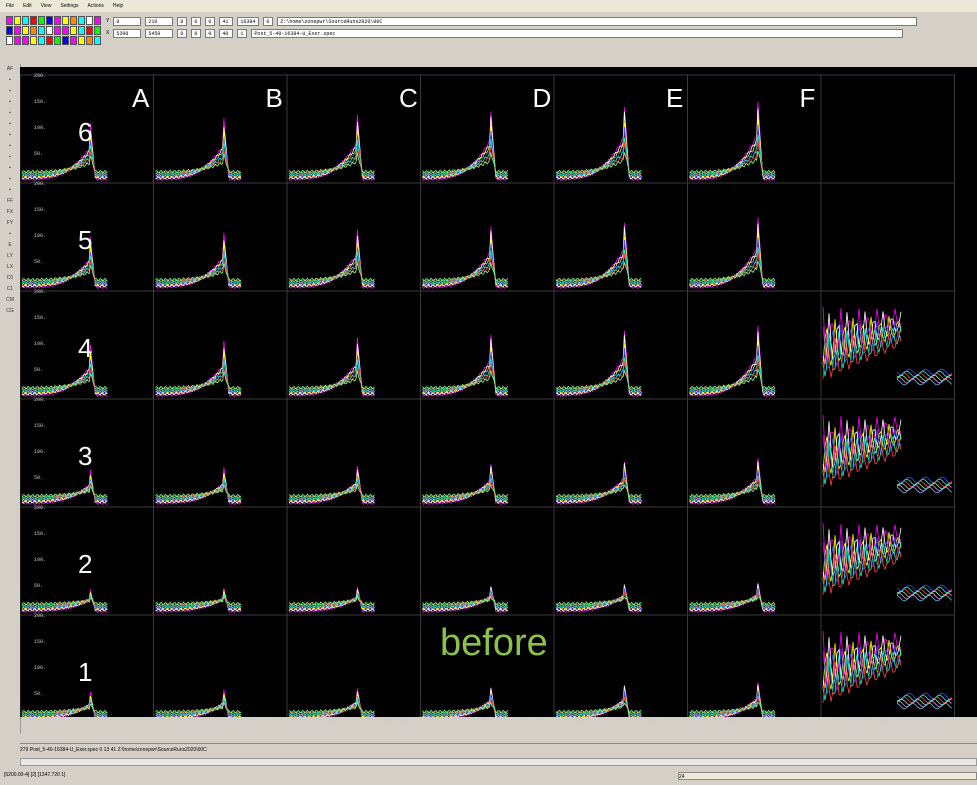 The height and width of the screenshot is (785, 977). I want to click on menu-settings: Settings, so click(69, 6).